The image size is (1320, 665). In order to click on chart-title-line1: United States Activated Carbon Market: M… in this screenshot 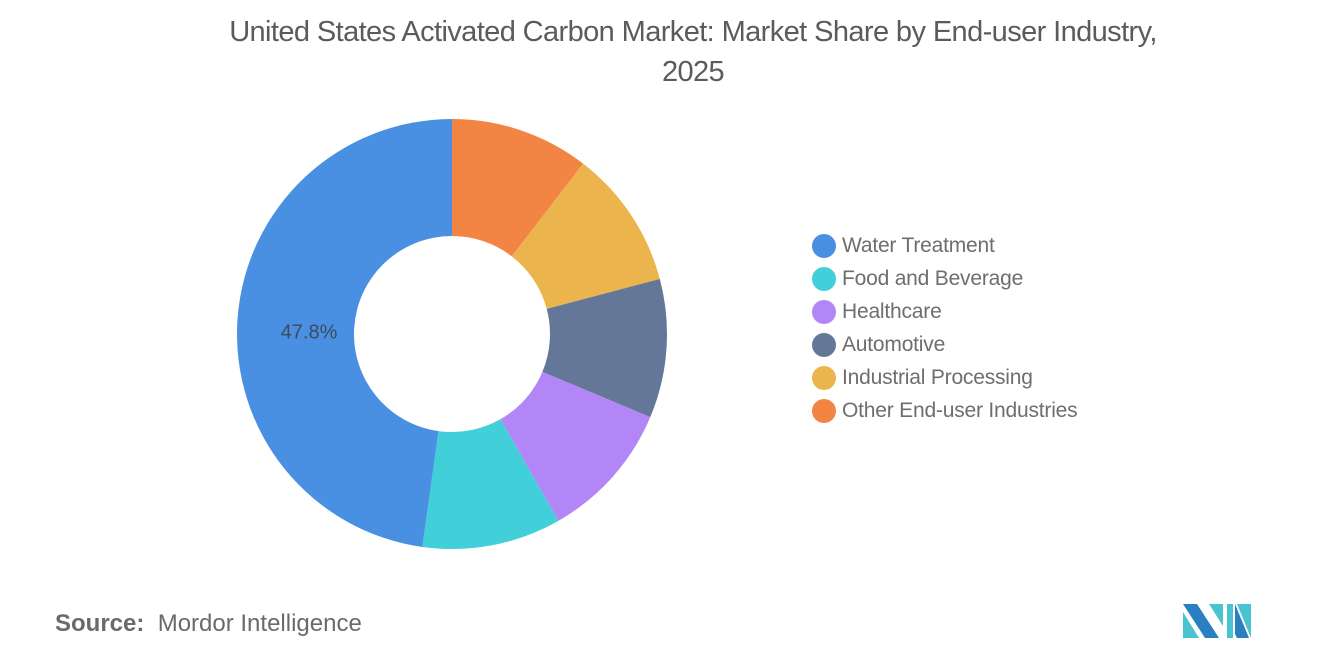, I will do `click(693, 32)`.